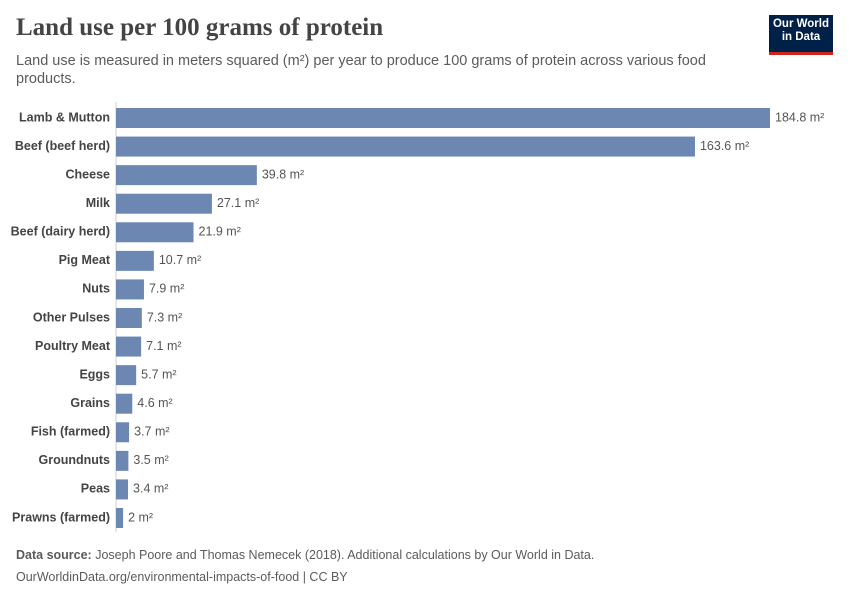 This screenshot has width=850, height=600. What do you see at coordinates (799, 117) in the screenshot?
I see `value-label: 184.8 m²` at bounding box center [799, 117].